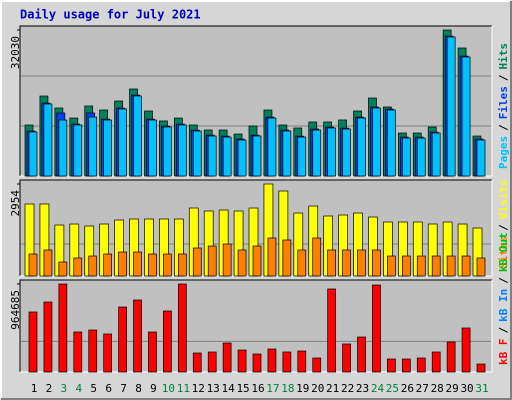 The height and width of the screenshot is (400, 512). What do you see at coordinates (503, 200) in the screenshot?
I see `legend-entry: Visits` at bounding box center [503, 200].